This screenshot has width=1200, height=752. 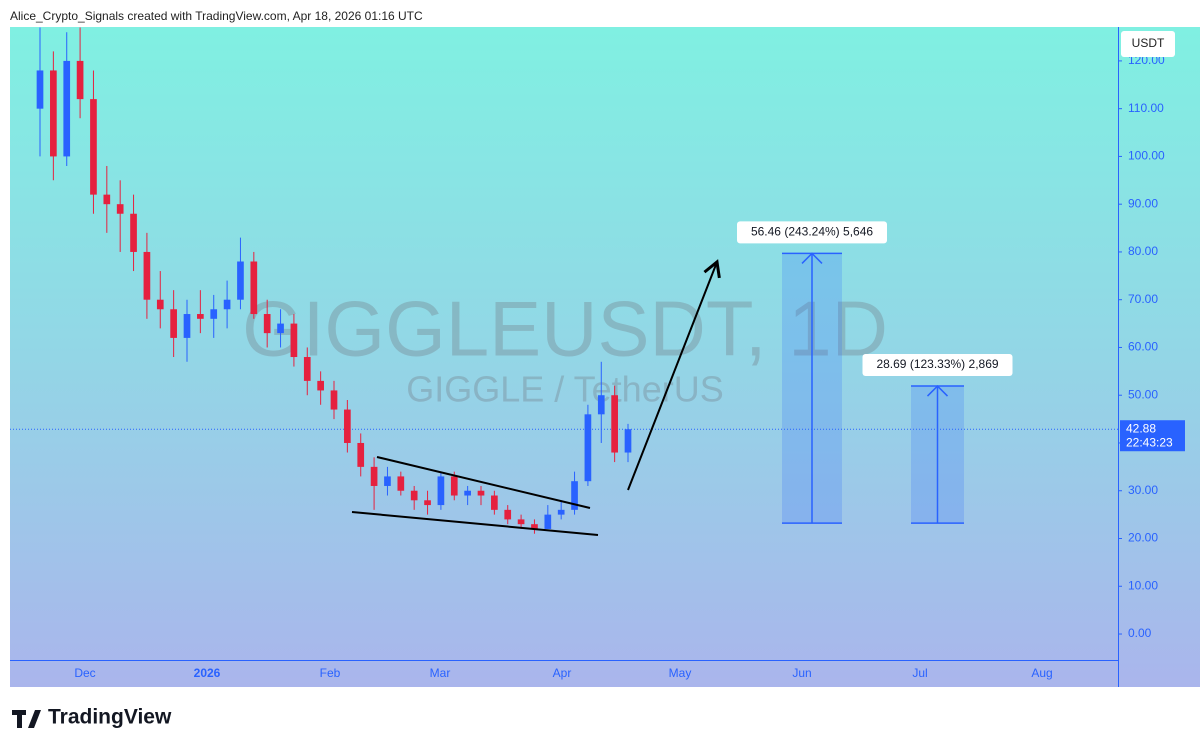 I want to click on y-tick-label: 30.00, so click(x=1143, y=490).